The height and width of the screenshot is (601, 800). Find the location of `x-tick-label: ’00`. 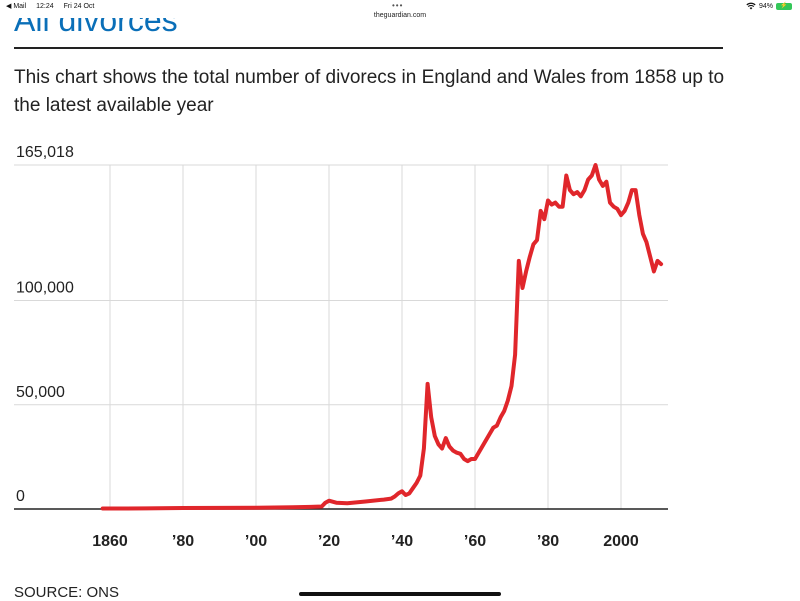

x-tick-label: ’00 is located at coordinates (256, 541).